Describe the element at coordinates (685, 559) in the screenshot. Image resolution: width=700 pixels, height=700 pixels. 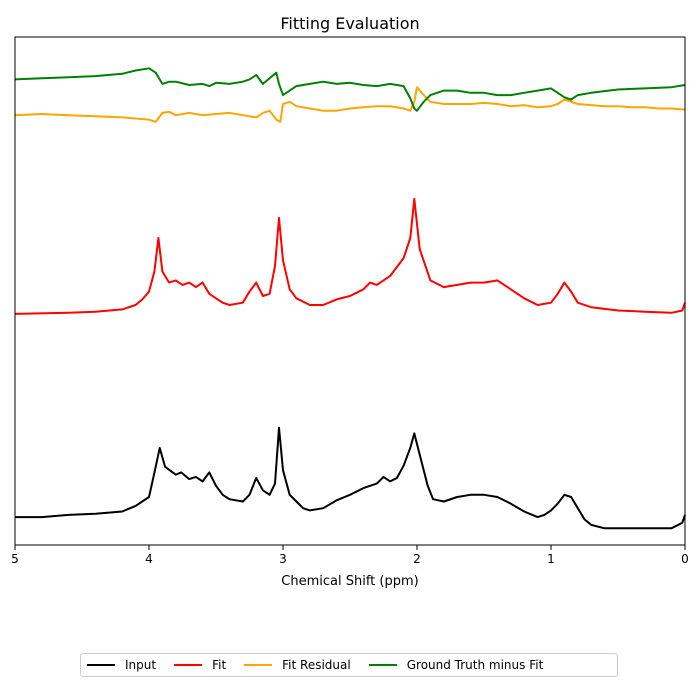
I see `x-tick-label: 0` at that location.